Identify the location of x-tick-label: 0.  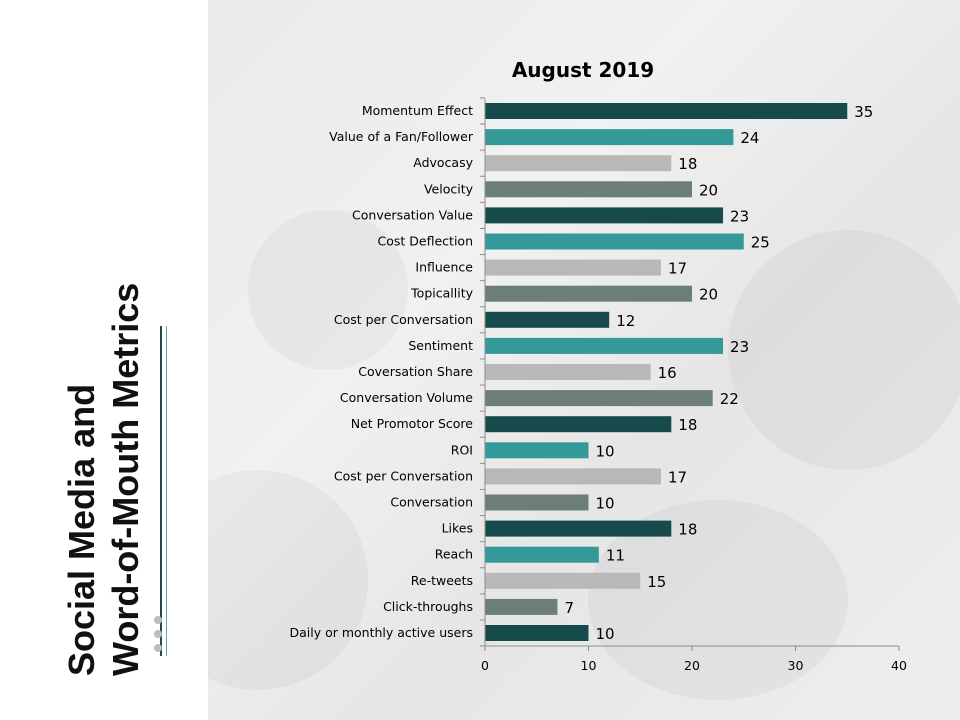
(485, 665).